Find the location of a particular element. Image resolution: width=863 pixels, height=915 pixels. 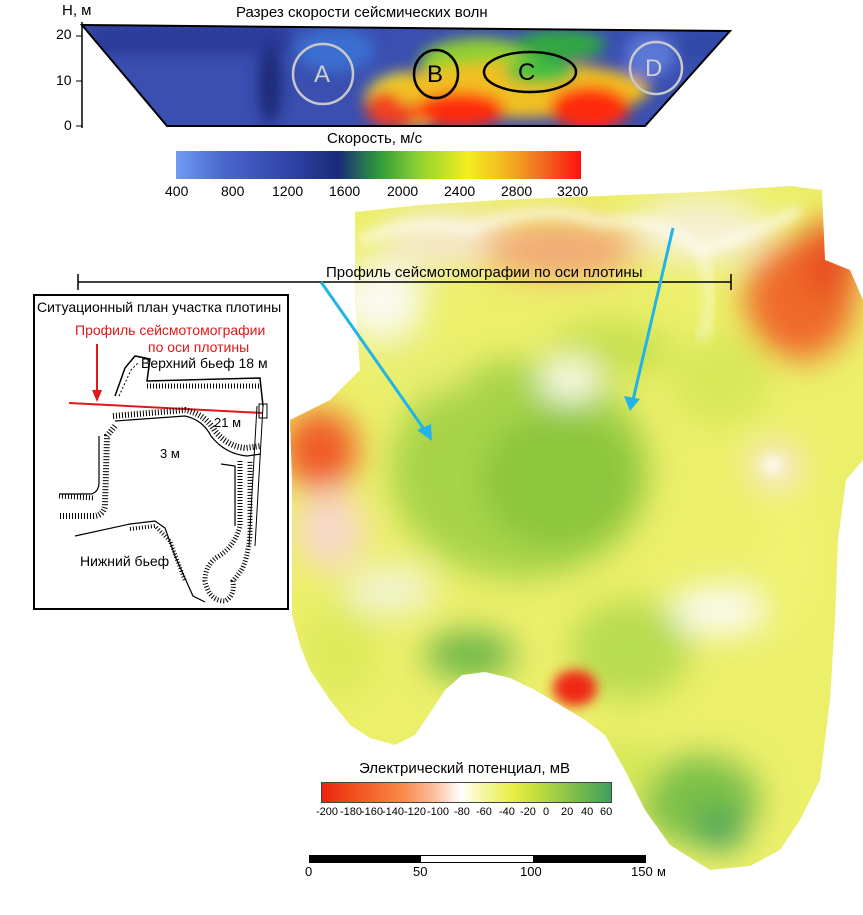

inset-depth-21: 21 м is located at coordinates (228, 422).